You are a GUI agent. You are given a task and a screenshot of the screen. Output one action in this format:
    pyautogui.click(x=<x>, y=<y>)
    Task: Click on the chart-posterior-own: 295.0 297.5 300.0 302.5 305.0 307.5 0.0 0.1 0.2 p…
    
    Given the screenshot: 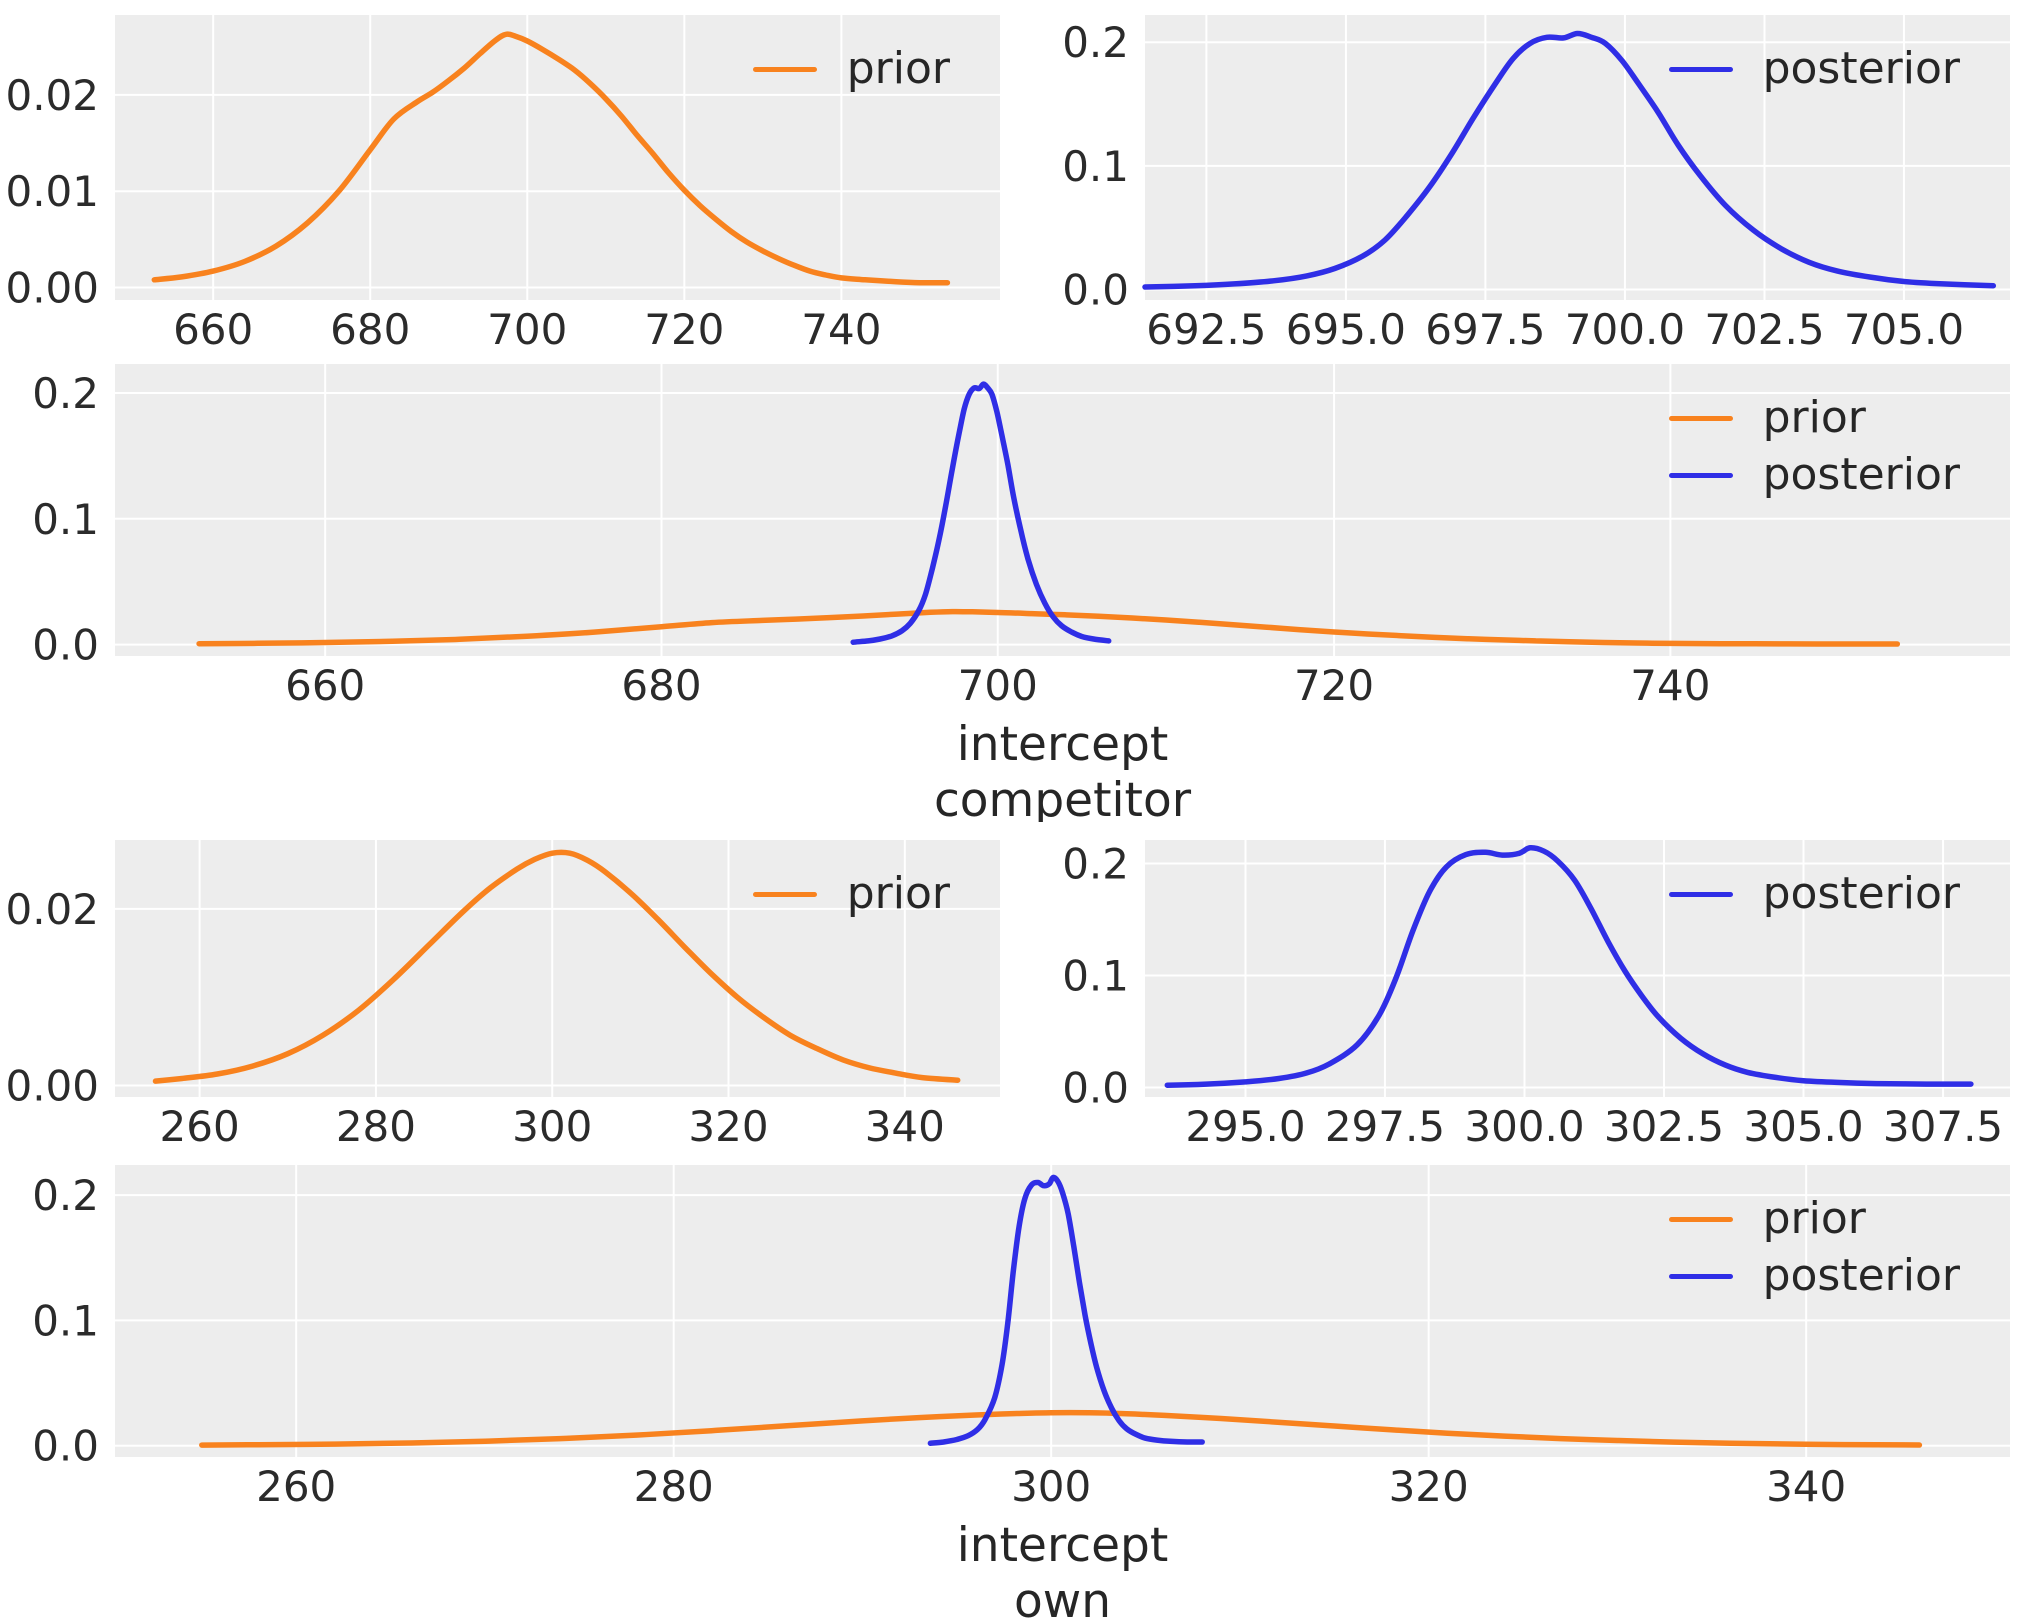 What is the action you would take?
    pyautogui.click(x=1523, y=987)
    